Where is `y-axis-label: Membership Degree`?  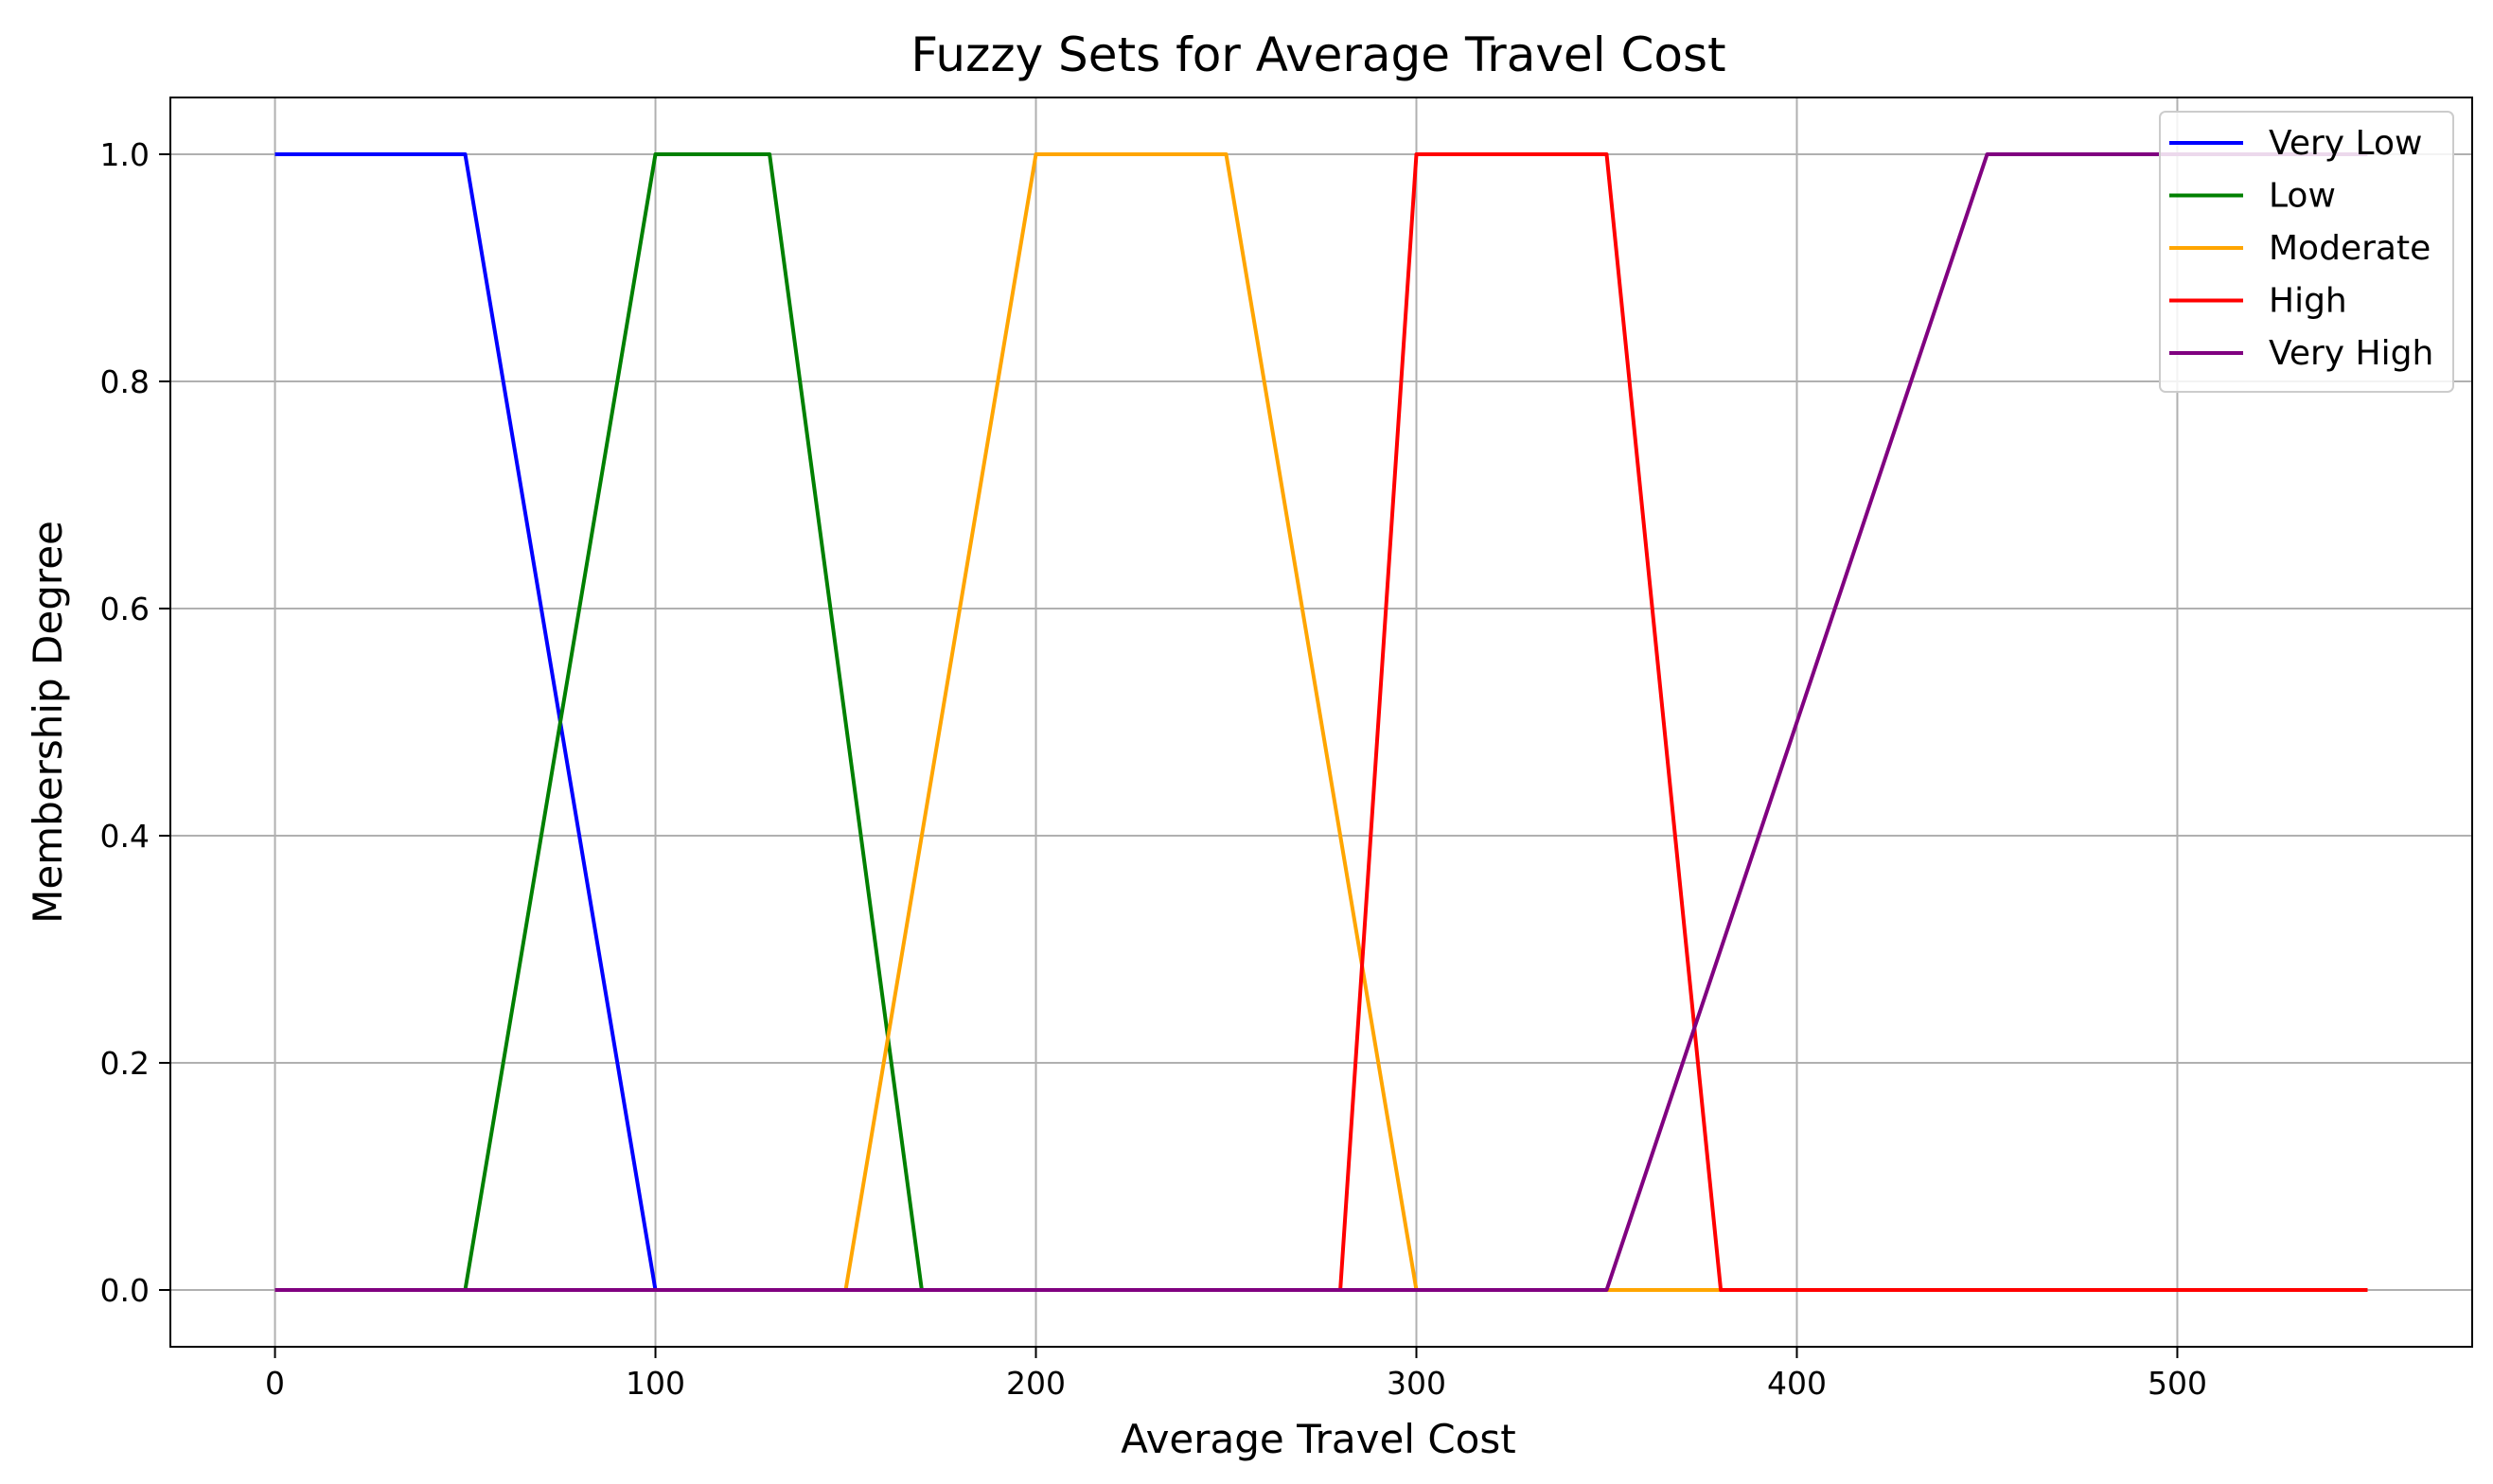
y-axis-label: Membership Degree is located at coordinates (48, 722).